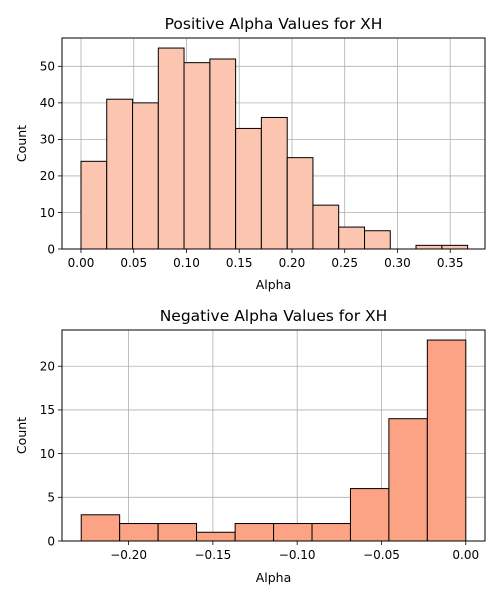 The image size is (500, 600). Describe the element at coordinates (239, 263) in the screenshot. I see `x-tick-label: 0.15` at that location.